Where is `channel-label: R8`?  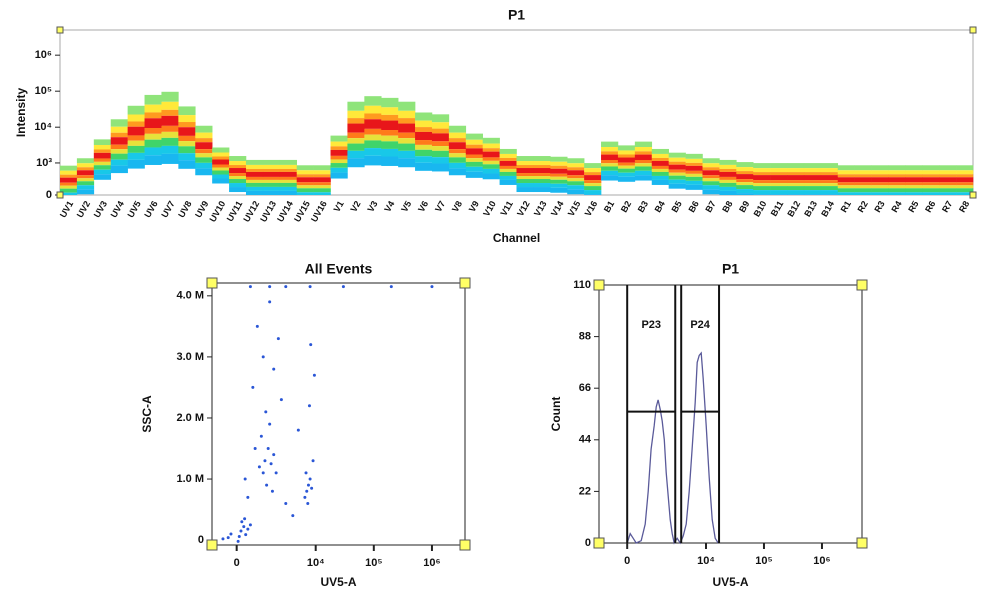
channel-label: R8 is located at coordinates (964, 206).